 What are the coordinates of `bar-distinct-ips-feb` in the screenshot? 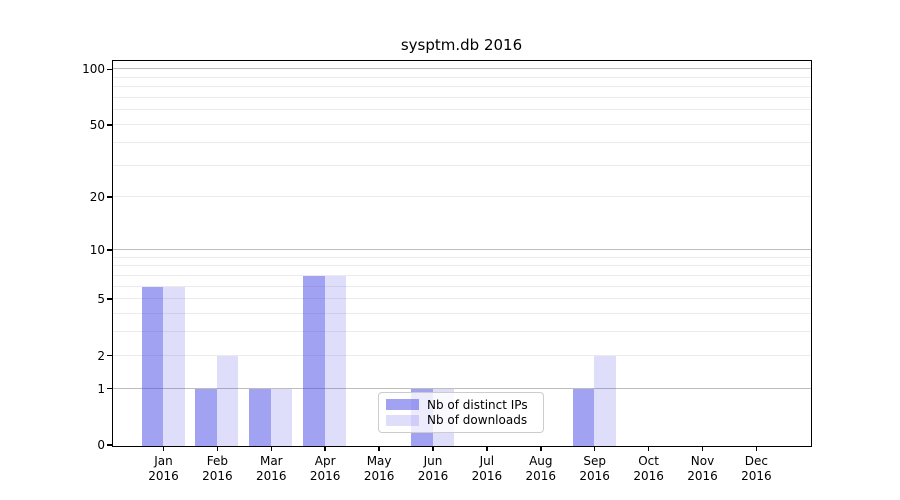 It's located at (206, 417).